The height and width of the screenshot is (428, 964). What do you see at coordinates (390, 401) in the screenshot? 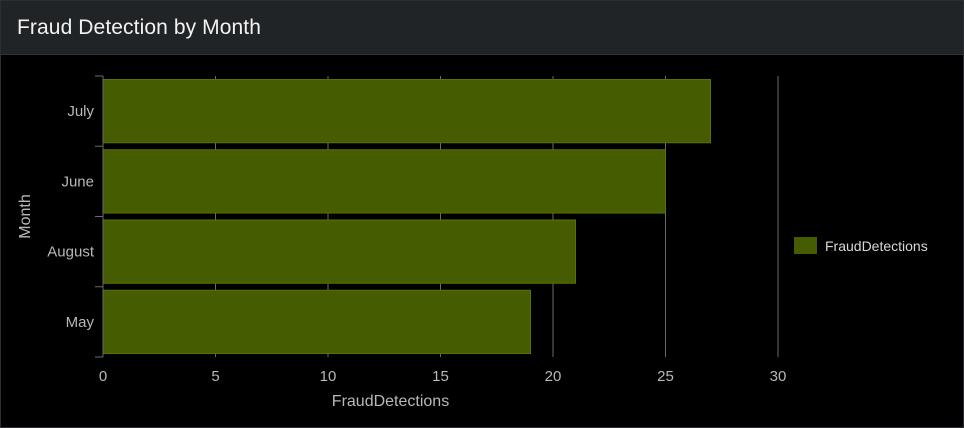
I see `x-axis-title: FraudDetections` at bounding box center [390, 401].